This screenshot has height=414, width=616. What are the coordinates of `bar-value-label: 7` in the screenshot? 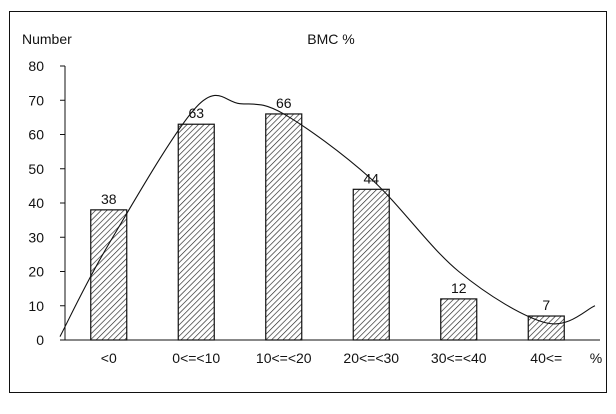 It's located at (546, 305).